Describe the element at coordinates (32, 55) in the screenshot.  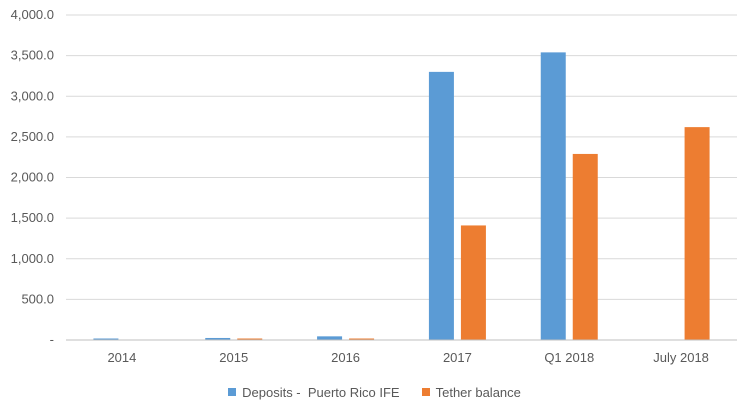
I see `y-tick-label: 3,500.0` at that location.